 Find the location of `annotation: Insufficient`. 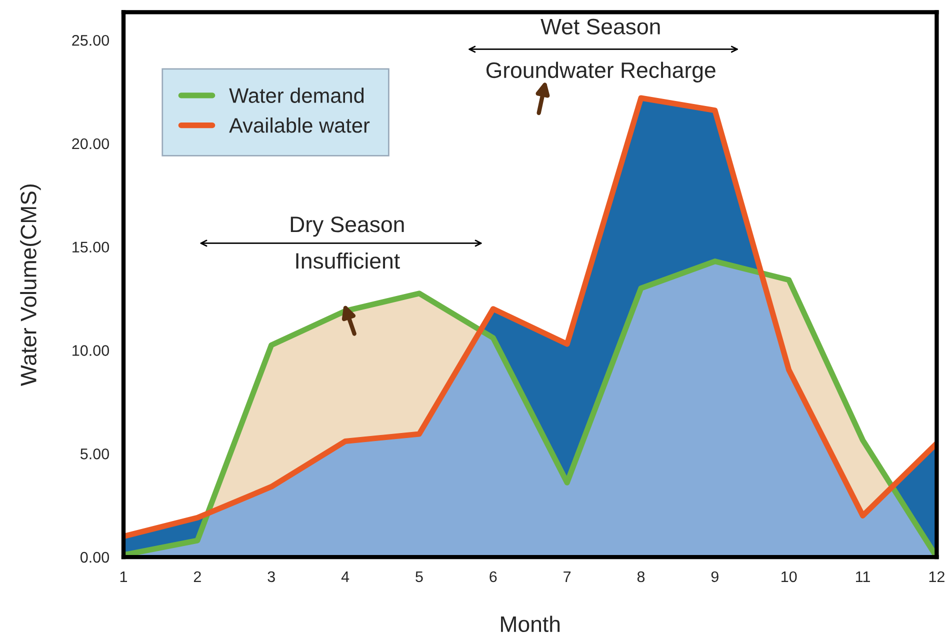

annotation: Insufficient is located at coordinates (348, 260).